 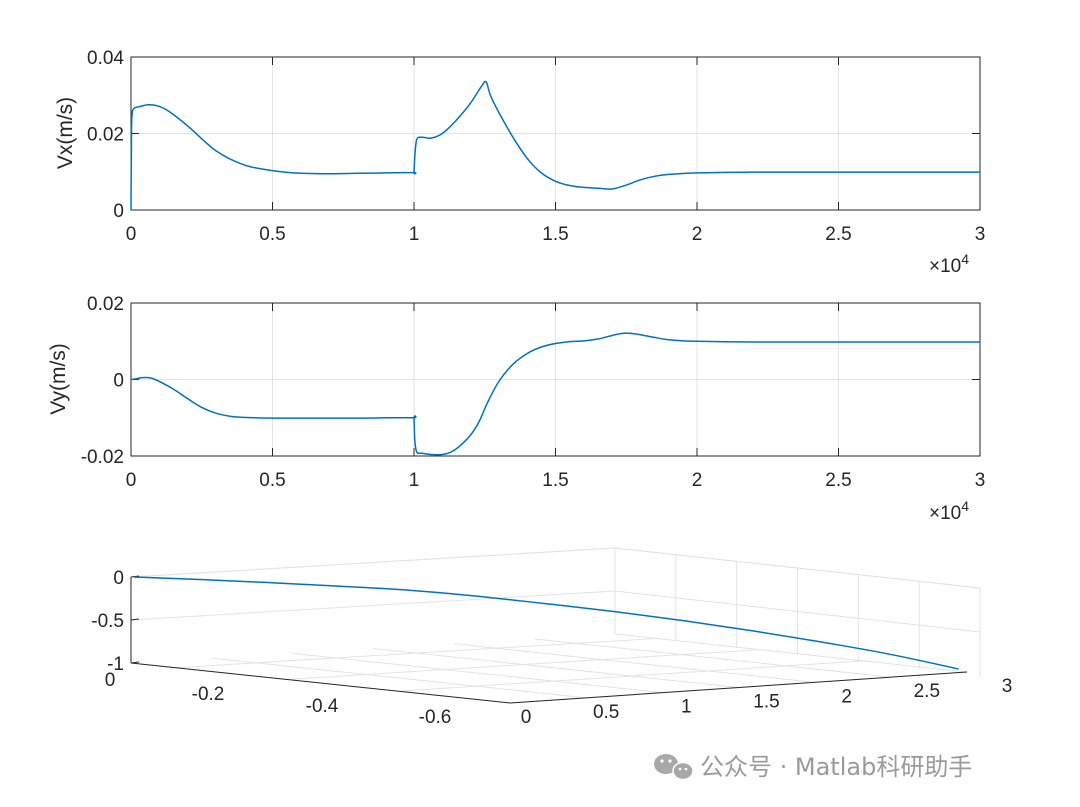 I want to click on vy-x-tick-labels: 0 0.5 1 1.5 2 2.5 3, so click(x=556, y=480).